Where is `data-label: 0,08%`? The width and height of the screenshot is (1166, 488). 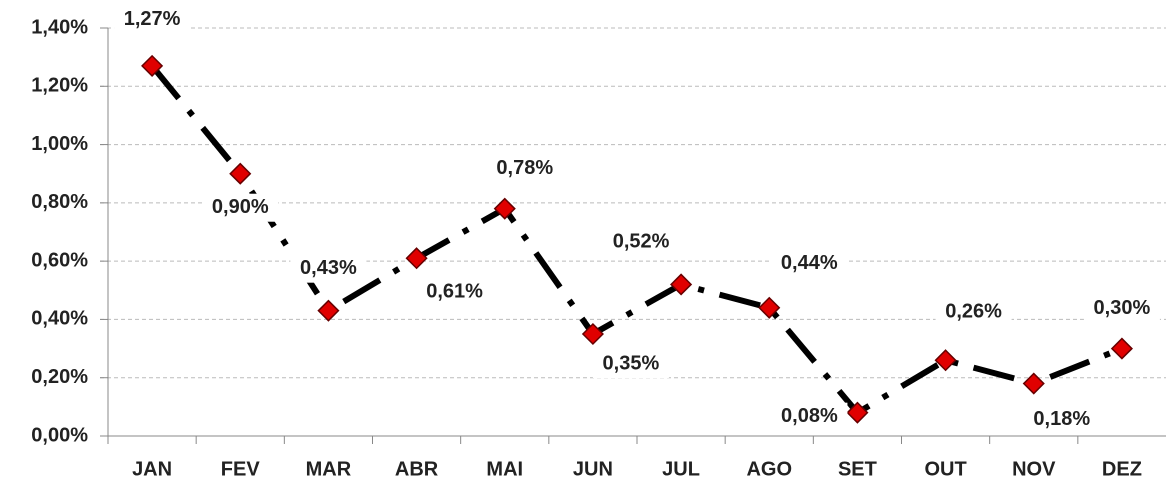 data-label: 0,08% is located at coordinates (809, 416).